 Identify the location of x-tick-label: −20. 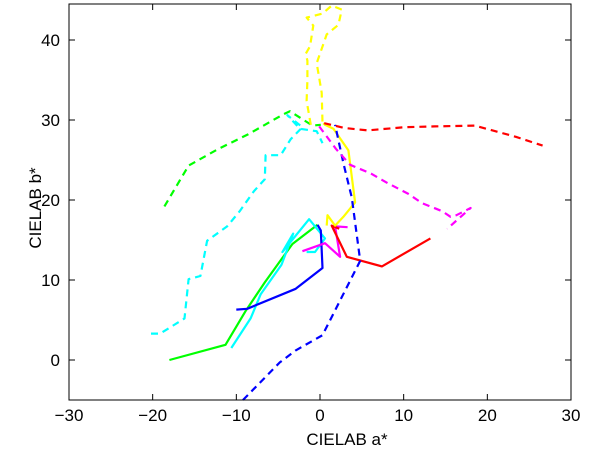
(152, 415).